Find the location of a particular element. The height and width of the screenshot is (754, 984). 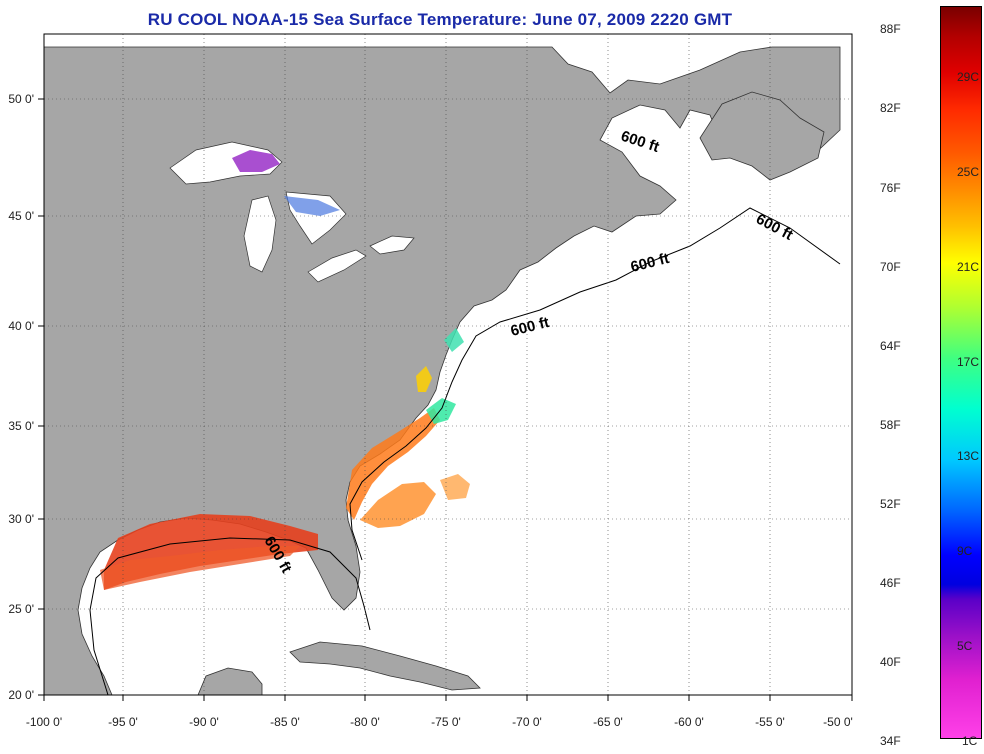

x-tick-label: -85 0' is located at coordinates (285, 722).